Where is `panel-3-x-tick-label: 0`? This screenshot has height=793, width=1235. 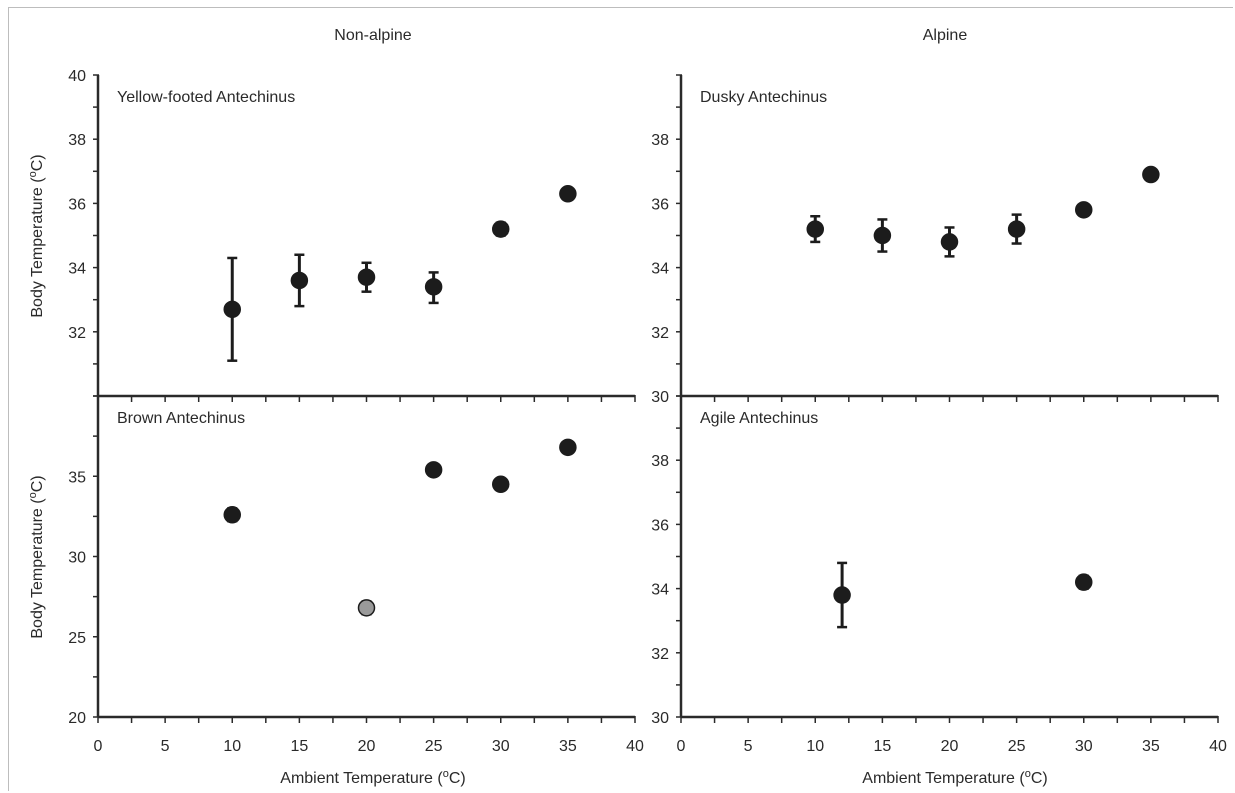 panel-3-x-tick-label: 0 is located at coordinates (98, 746).